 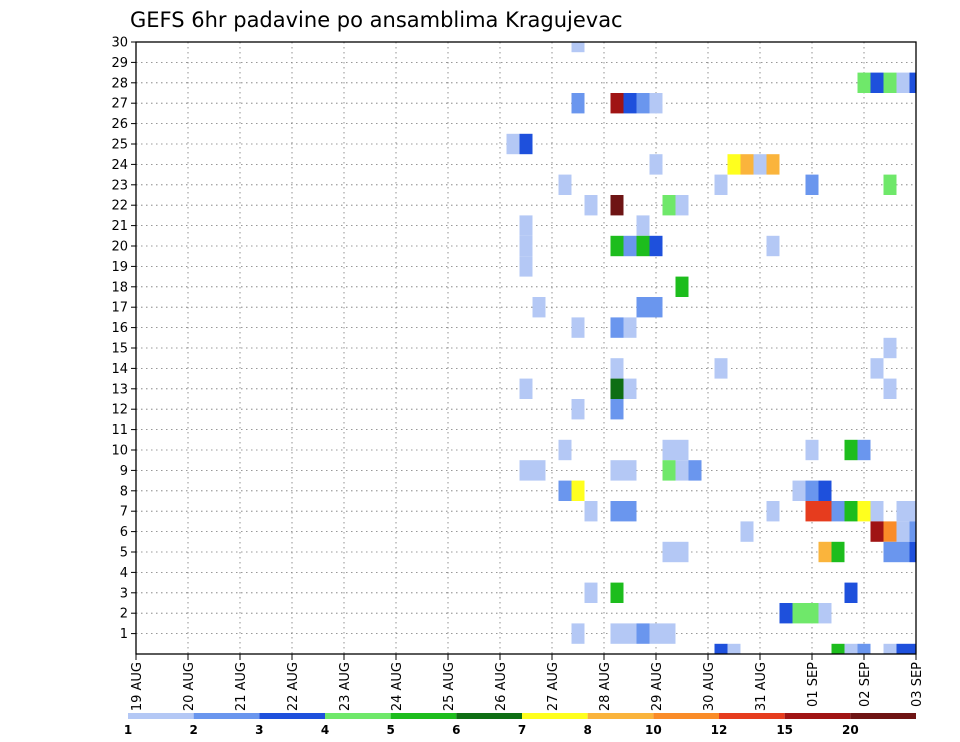 I want to click on y-tick-label: 11, so click(x=119, y=430).